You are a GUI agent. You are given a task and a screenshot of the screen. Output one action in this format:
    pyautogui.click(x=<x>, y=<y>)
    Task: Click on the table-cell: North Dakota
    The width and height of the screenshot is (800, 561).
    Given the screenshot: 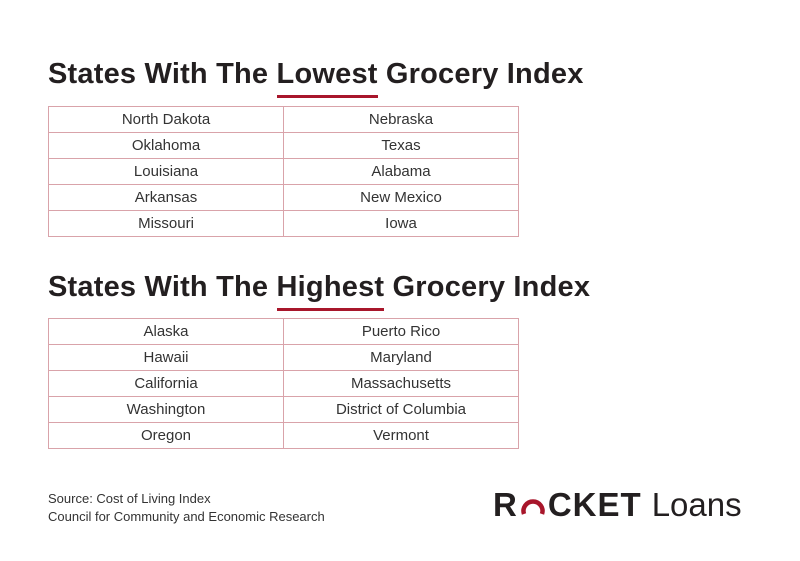 What is the action you would take?
    pyautogui.click(x=166, y=119)
    